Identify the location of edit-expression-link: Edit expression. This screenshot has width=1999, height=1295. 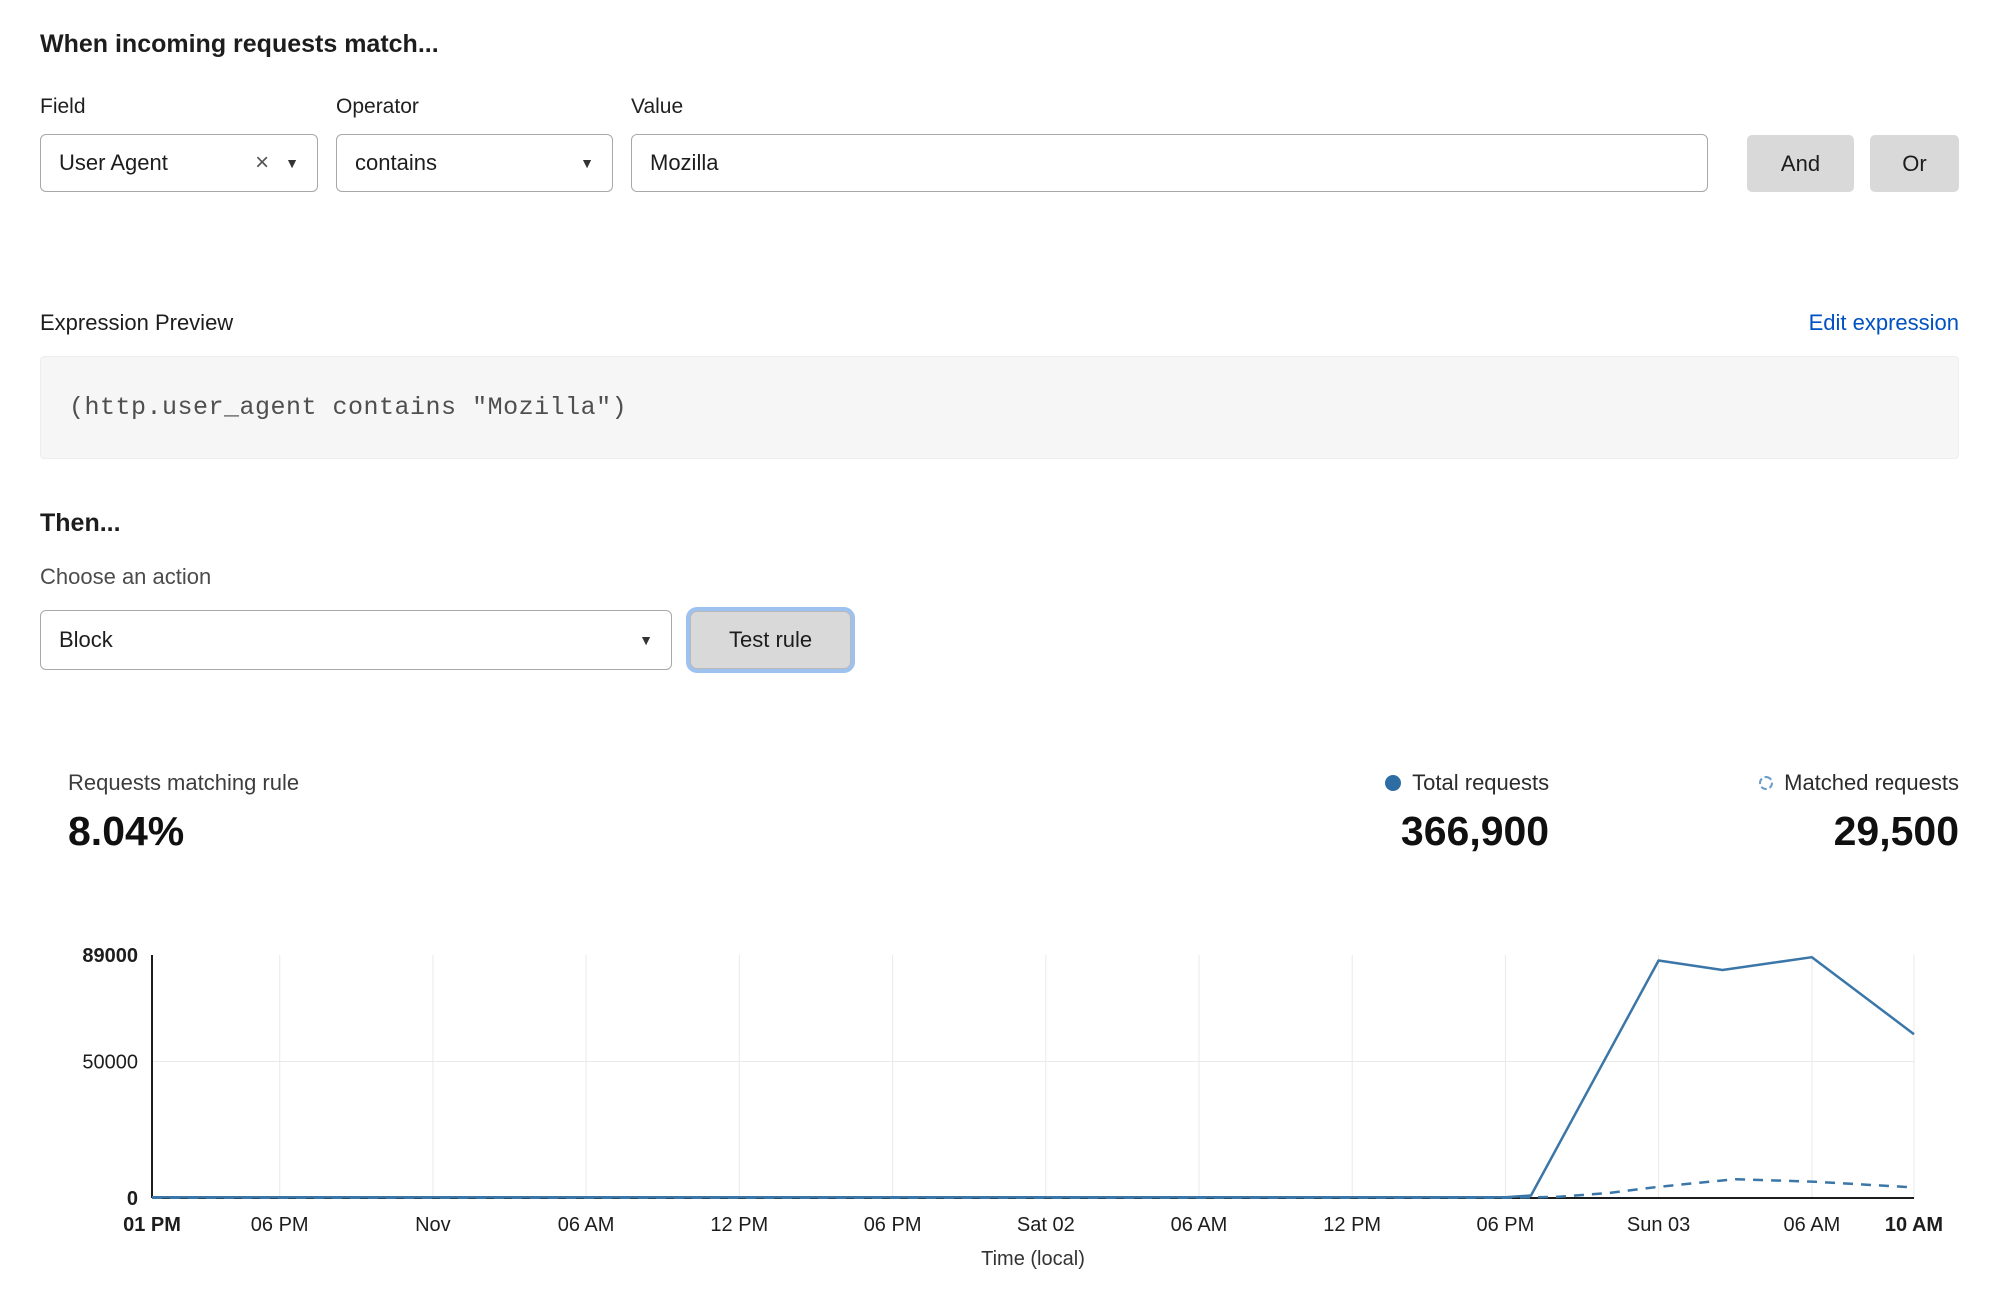
(1883, 322).